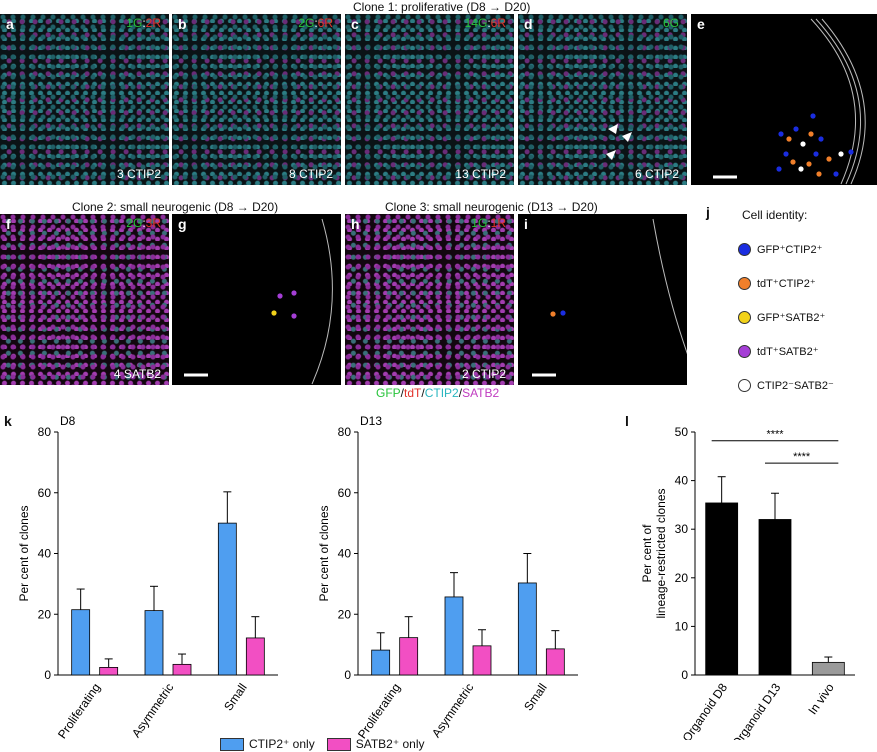 This screenshot has width=877, height=752. Describe the element at coordinates (491, 207) in the screenshot. I see `clone3-title: Clone 3: small neurogenic (D13 → D20)` at that location.